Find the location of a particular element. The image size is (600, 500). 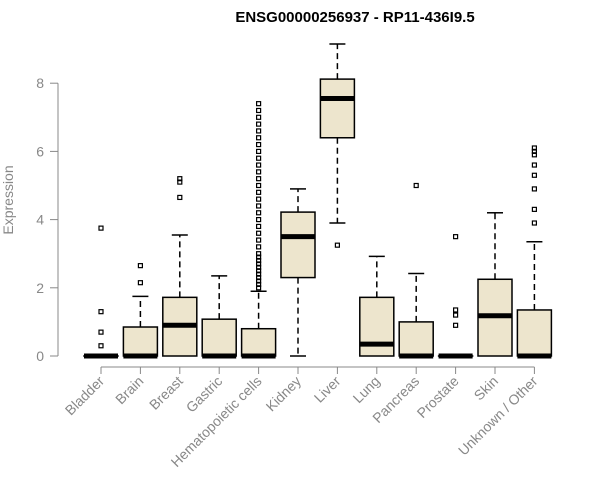

box-hematopoietic-cells is located at coordinates (258, 230).